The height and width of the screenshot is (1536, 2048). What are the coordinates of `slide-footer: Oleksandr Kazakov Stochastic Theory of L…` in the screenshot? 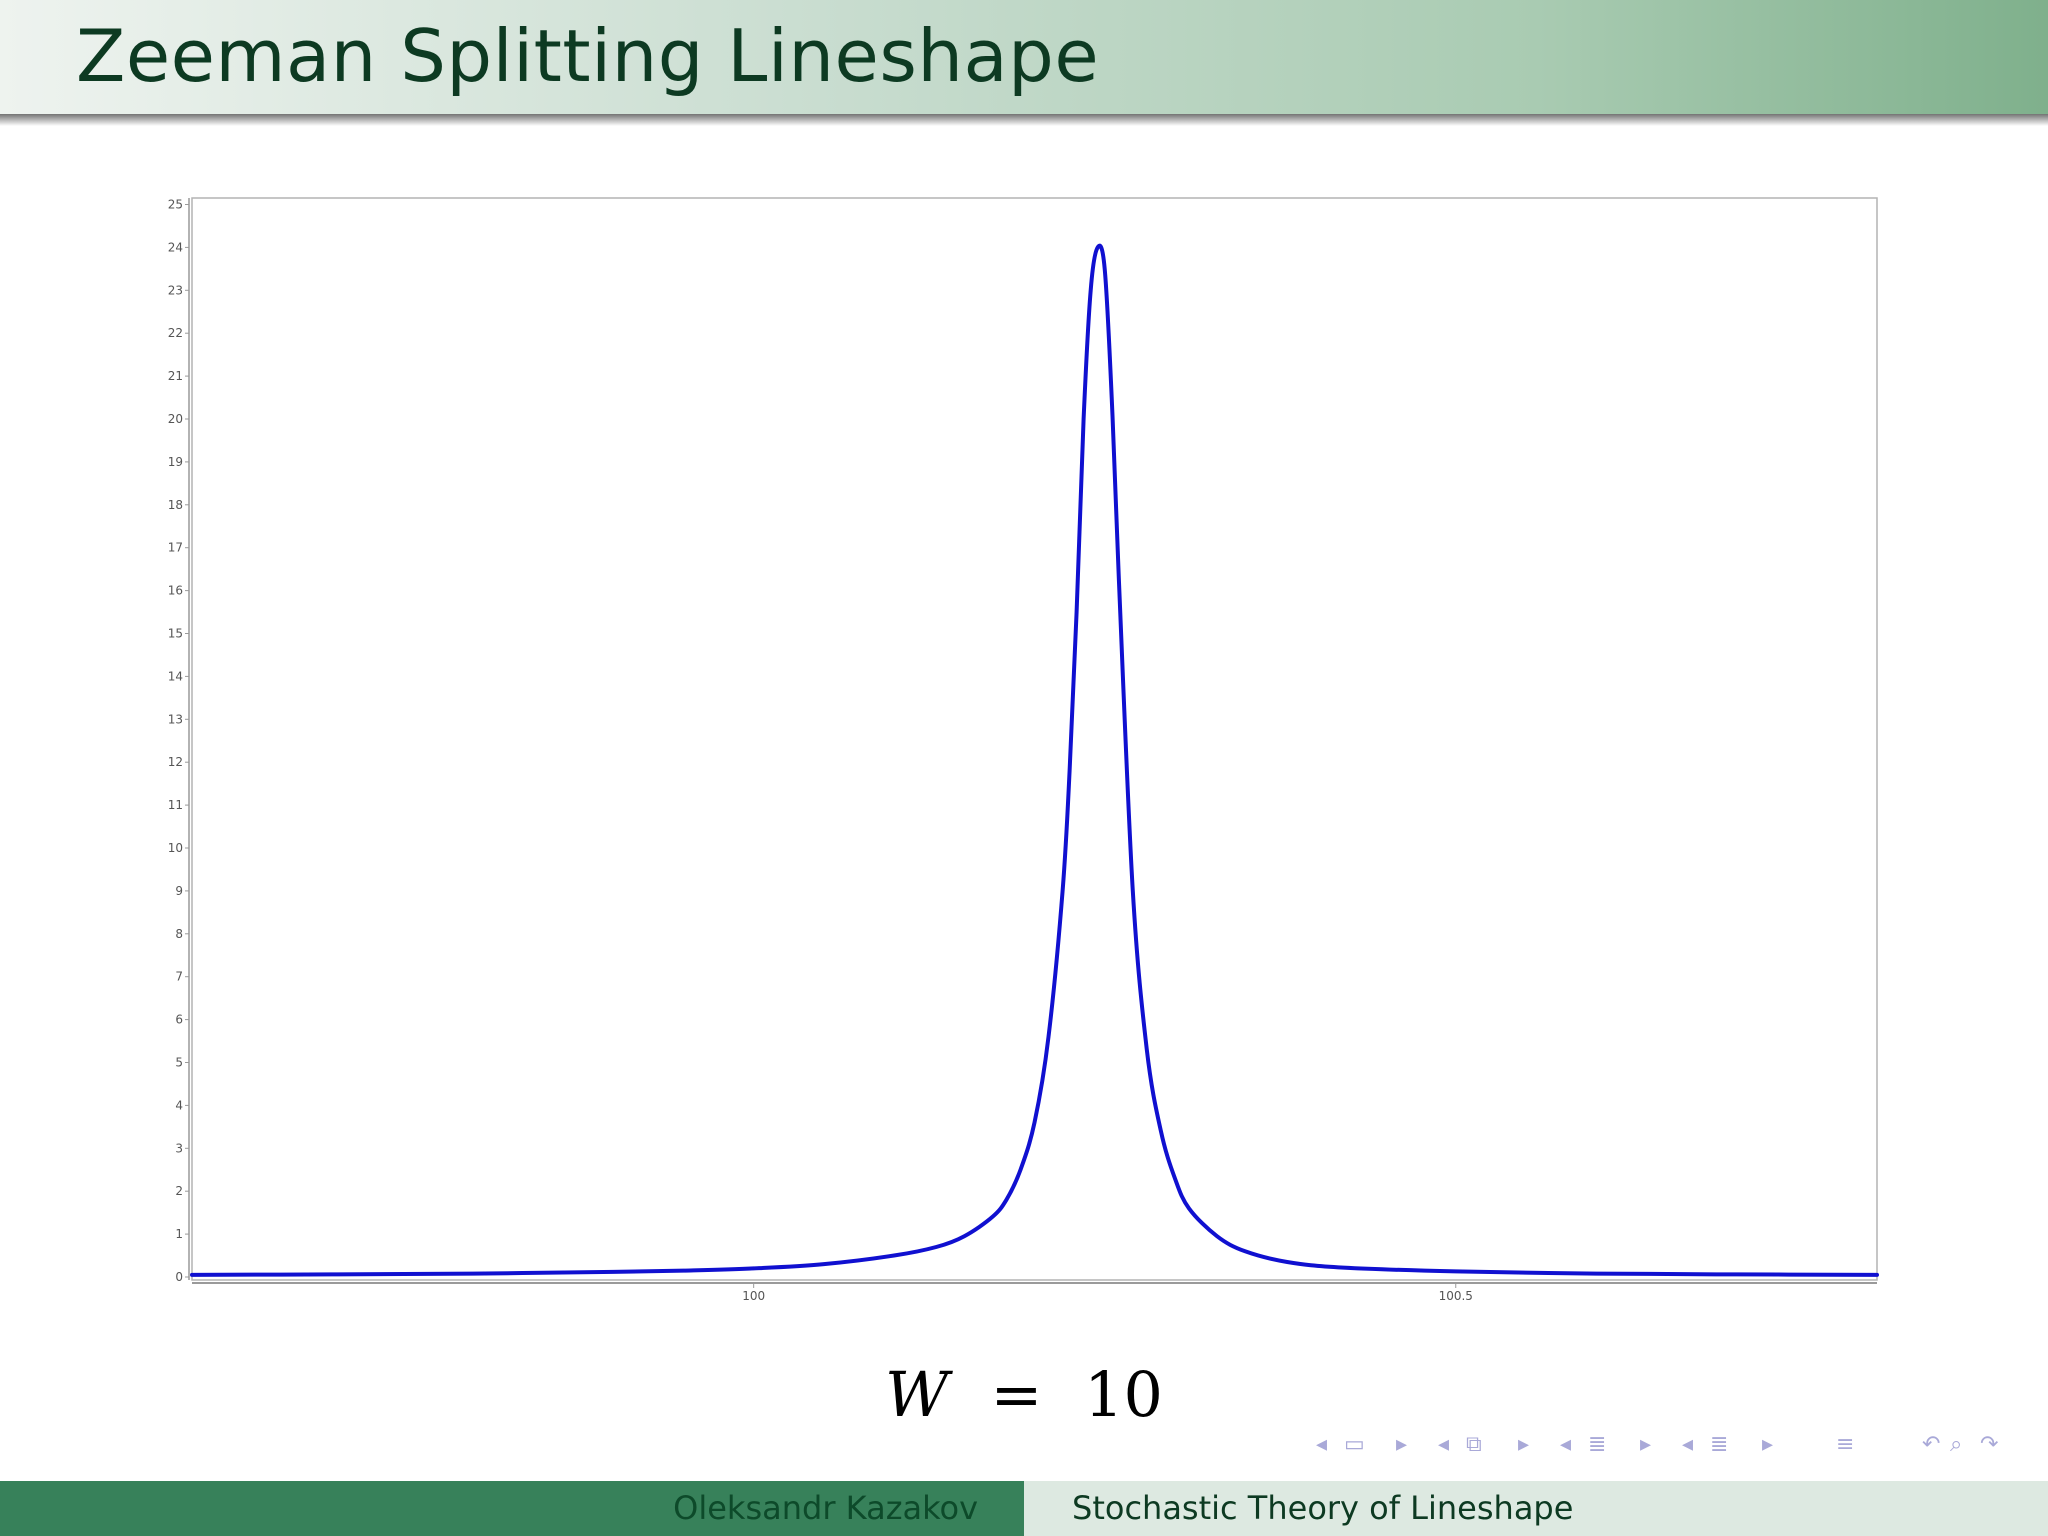 It's located at (1024, 1508).